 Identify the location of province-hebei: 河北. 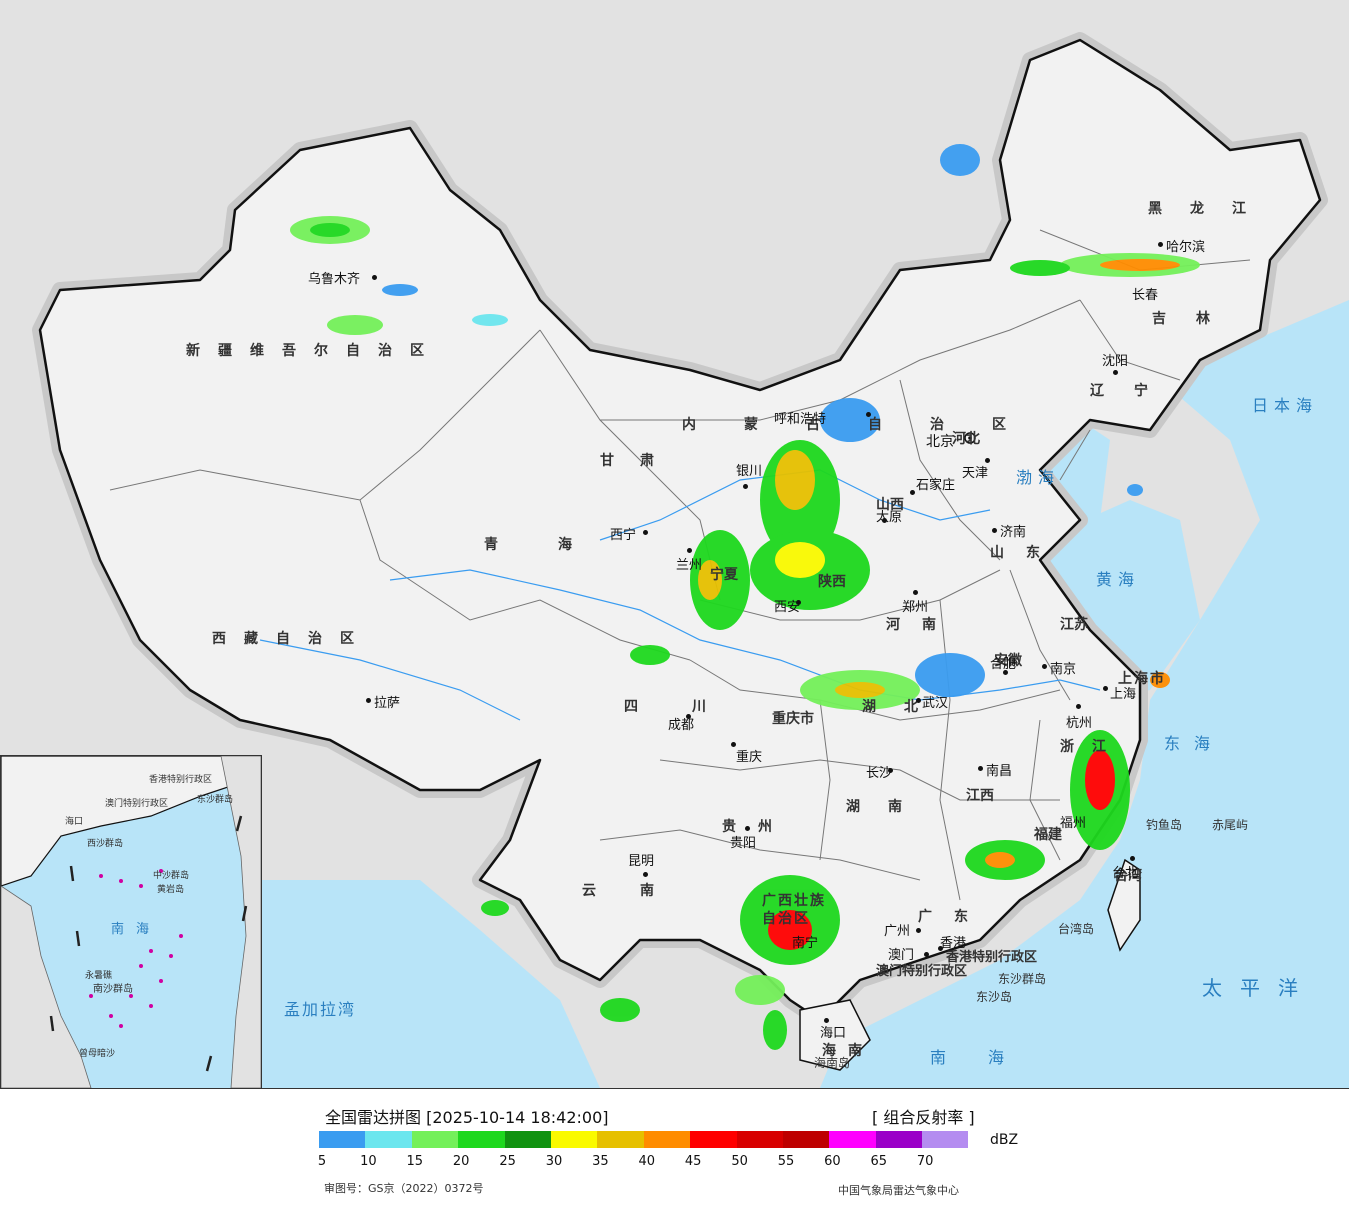
(966, 439).